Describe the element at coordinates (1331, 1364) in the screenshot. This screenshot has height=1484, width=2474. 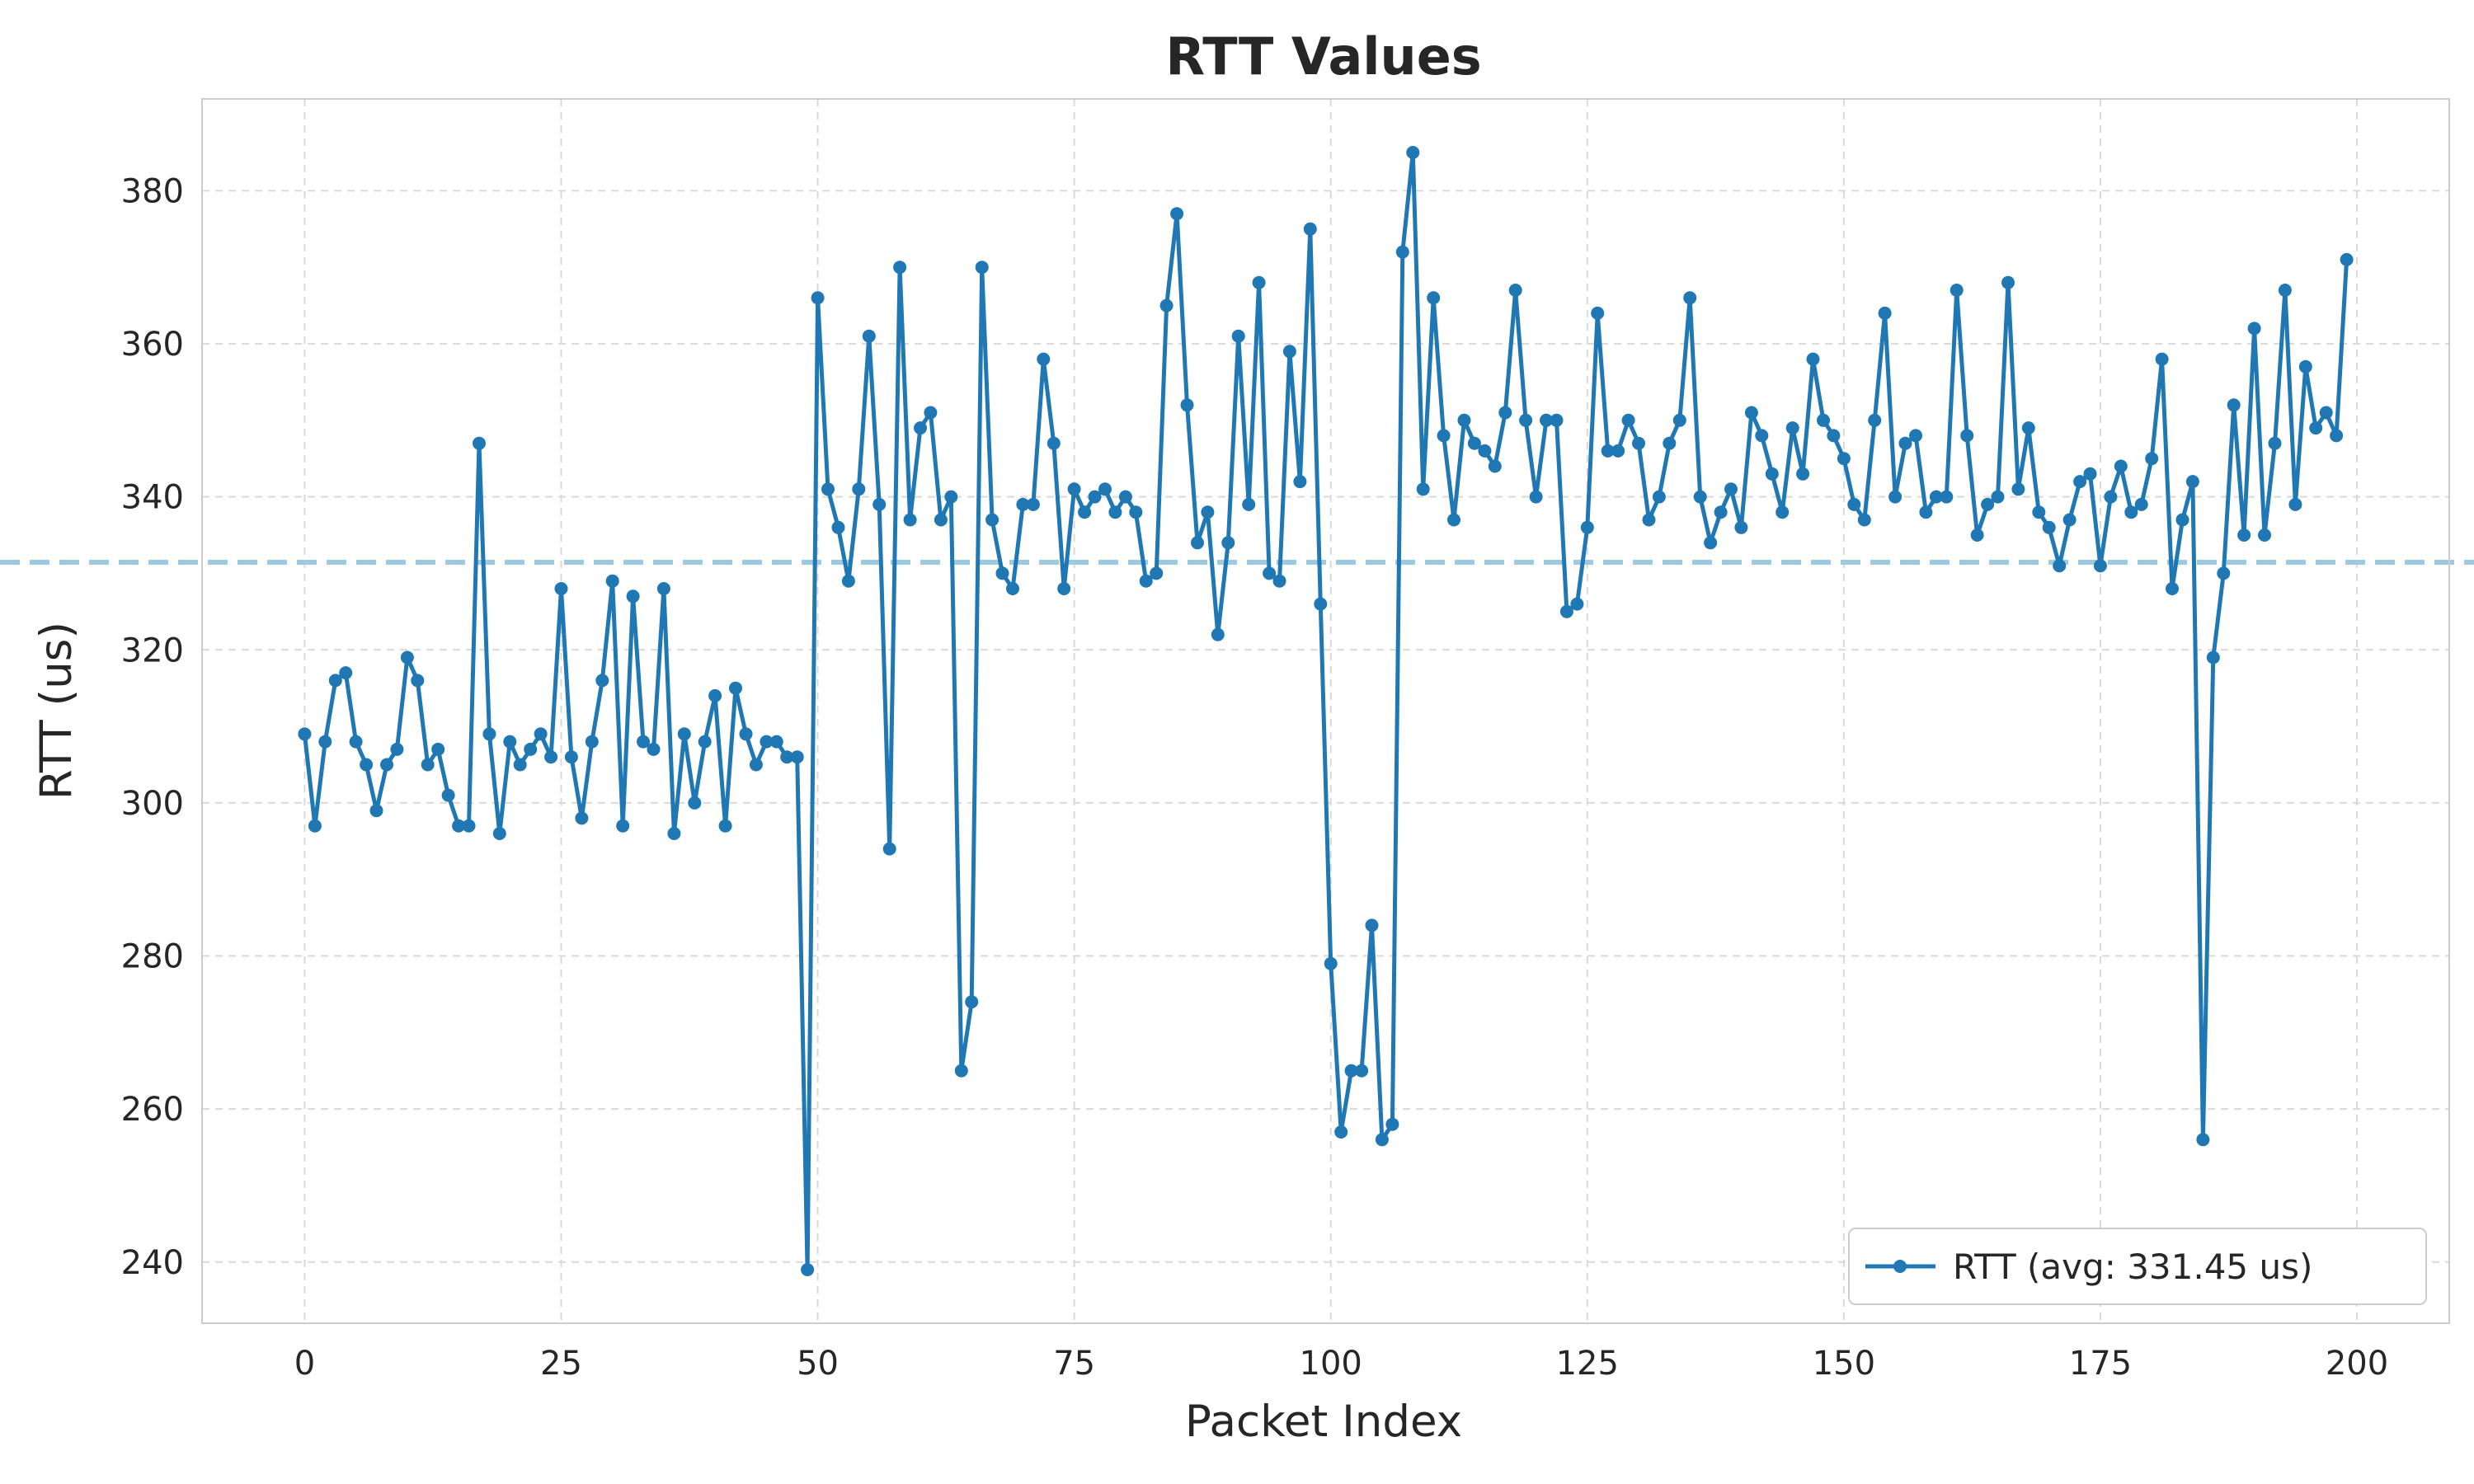
I see `x-tick-label: 100` at that location.